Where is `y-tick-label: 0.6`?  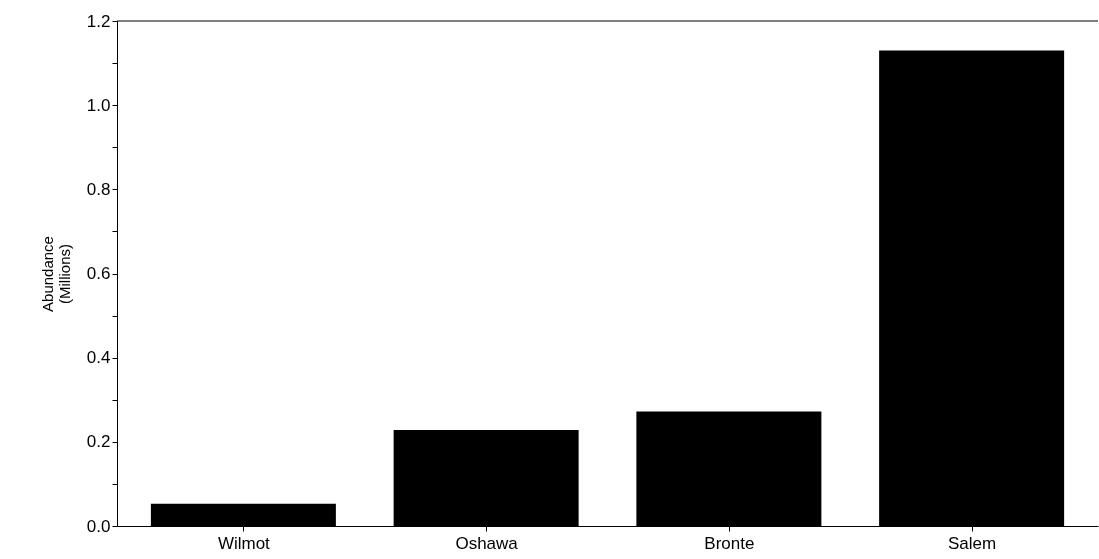 y-tick-label: 0.6 is located at coordinates (98, 273).